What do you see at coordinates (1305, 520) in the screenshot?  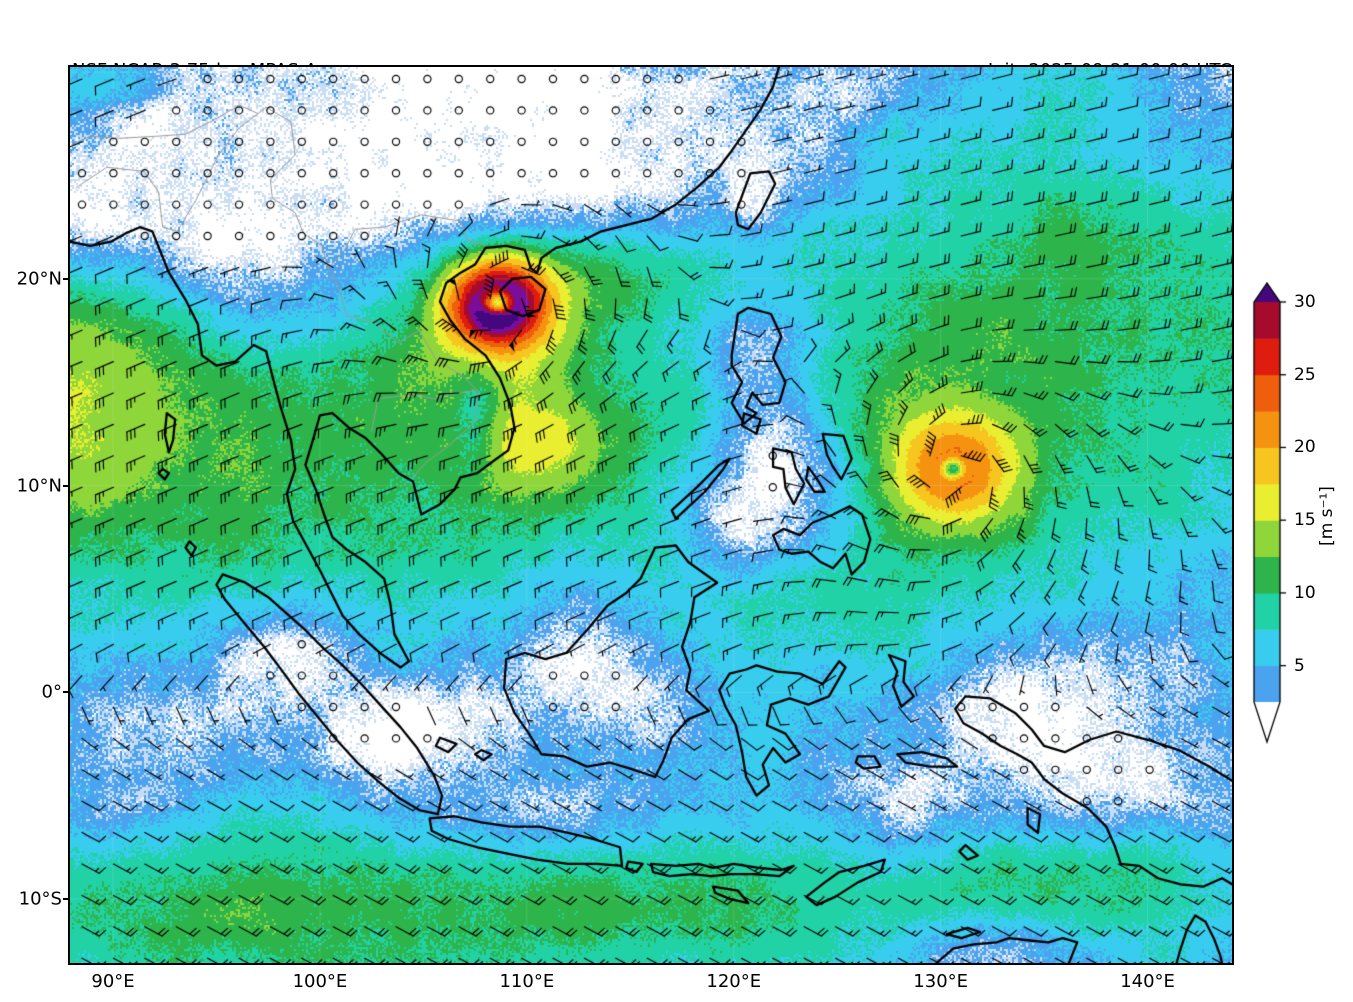 I see `colorbar-tick-label: 15` at bounding box center [1305, 520].